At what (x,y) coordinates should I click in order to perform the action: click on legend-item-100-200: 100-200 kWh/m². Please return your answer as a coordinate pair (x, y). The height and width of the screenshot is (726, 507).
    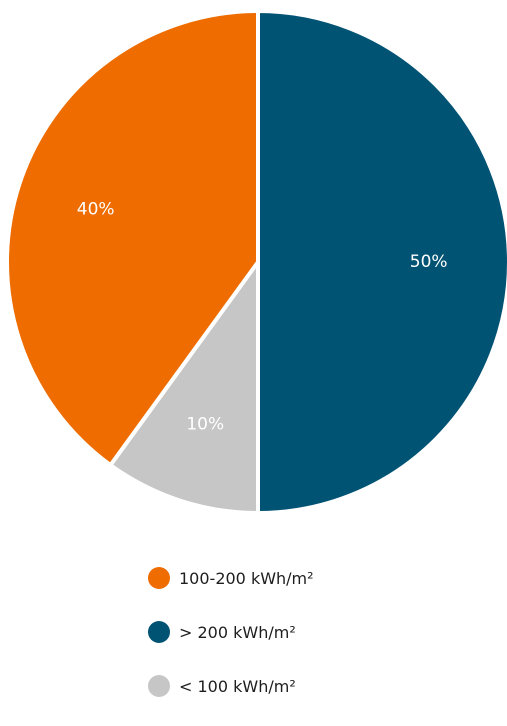
    Looking at the image, I should click on (231, 578).